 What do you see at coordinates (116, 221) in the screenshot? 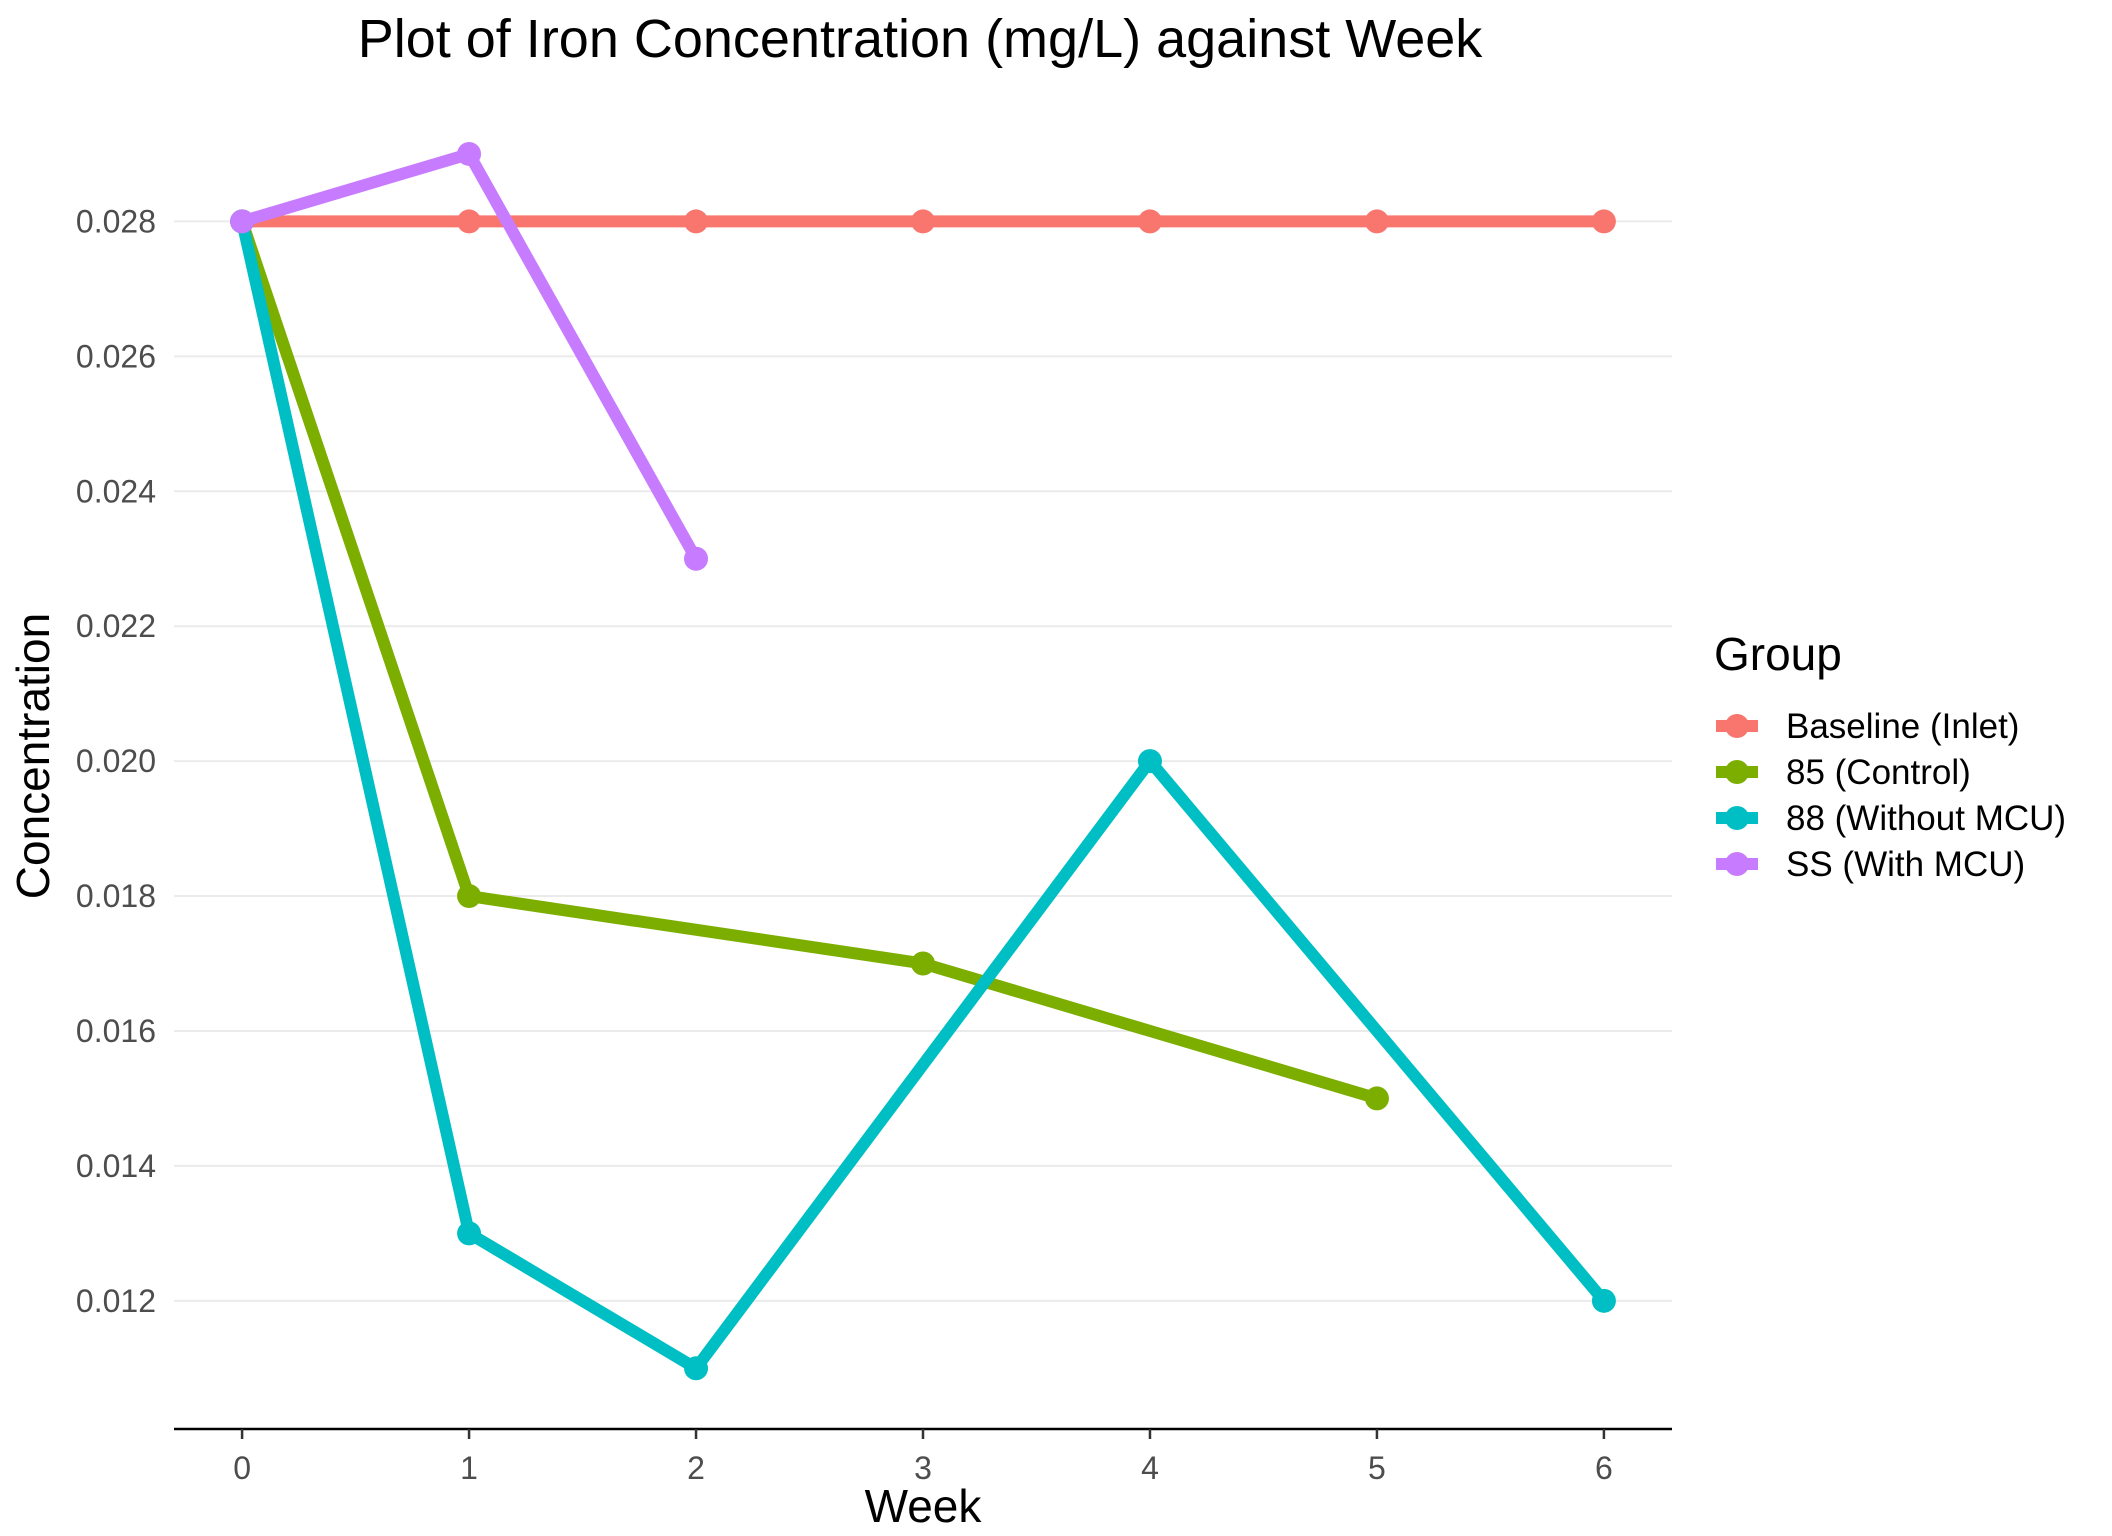
I see `y-tick-label: 0.028` at bounding box center [116, 221].